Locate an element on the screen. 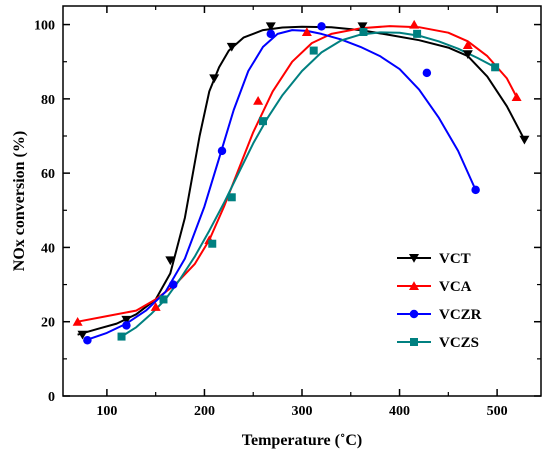  legend-label-vczr: VCZR is located at coordinates (460, 315).